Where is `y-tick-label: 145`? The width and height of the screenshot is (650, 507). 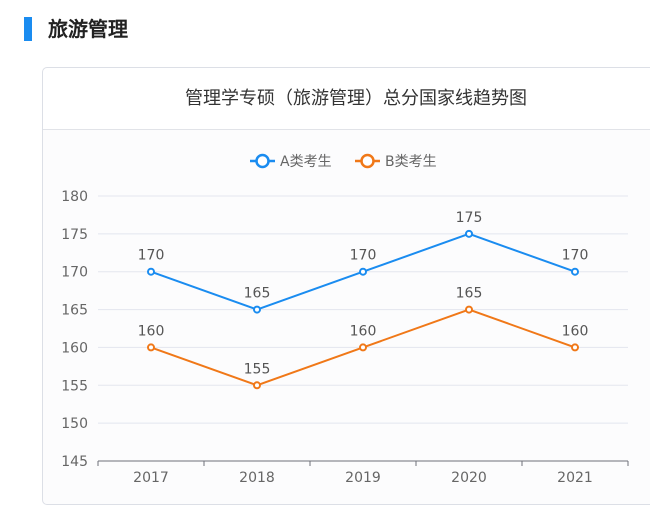
y-tick-label: 145 is located at coordinates (74, 462).